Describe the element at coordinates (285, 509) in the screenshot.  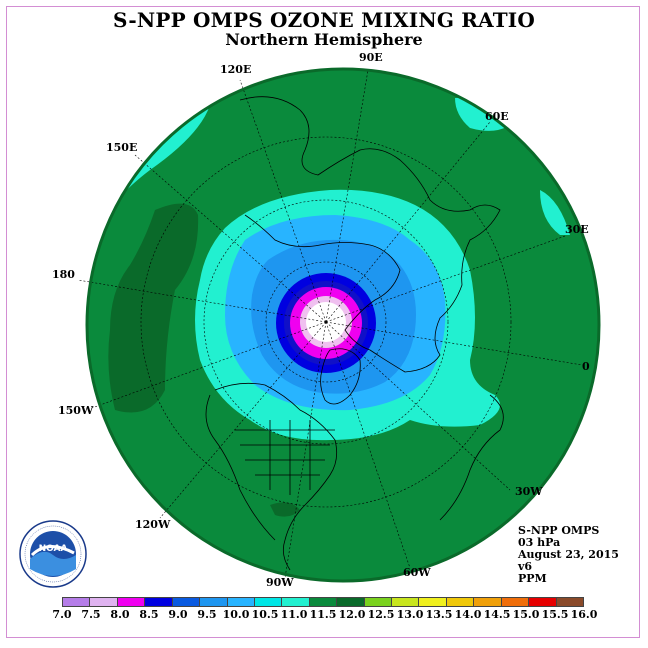
I see `band-12-0-south` at that location.